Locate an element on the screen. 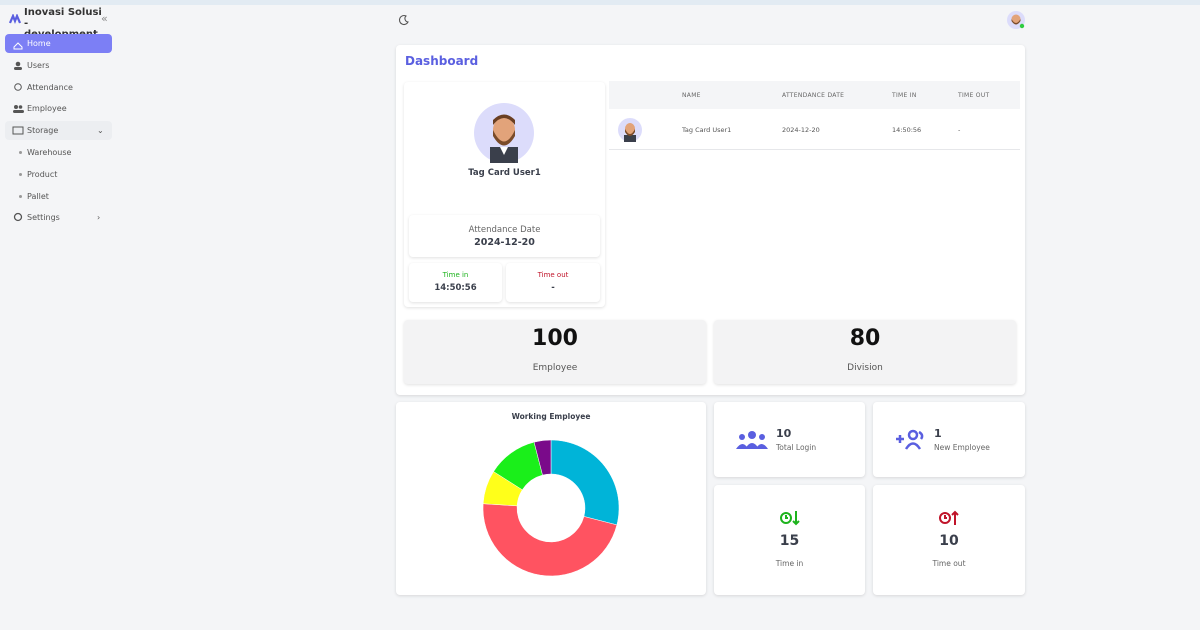 This screenshot has width=1200, height=630. table-heading: TIME IN is located at coordinates (904, 95).